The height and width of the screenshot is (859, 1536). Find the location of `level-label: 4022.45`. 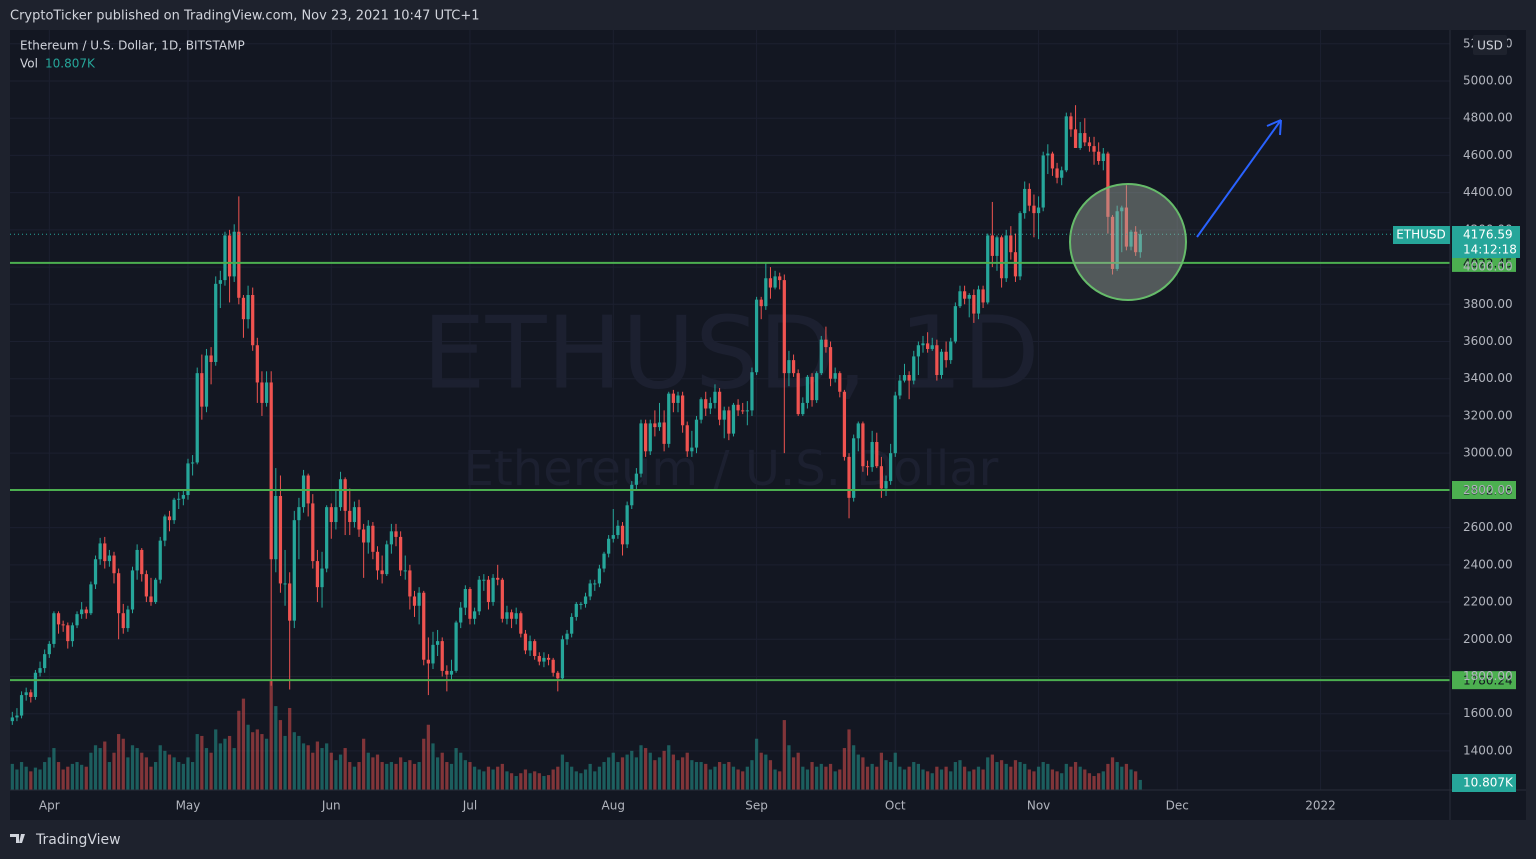

level-label: 4022.45 is located at coordinates (1488, 263).